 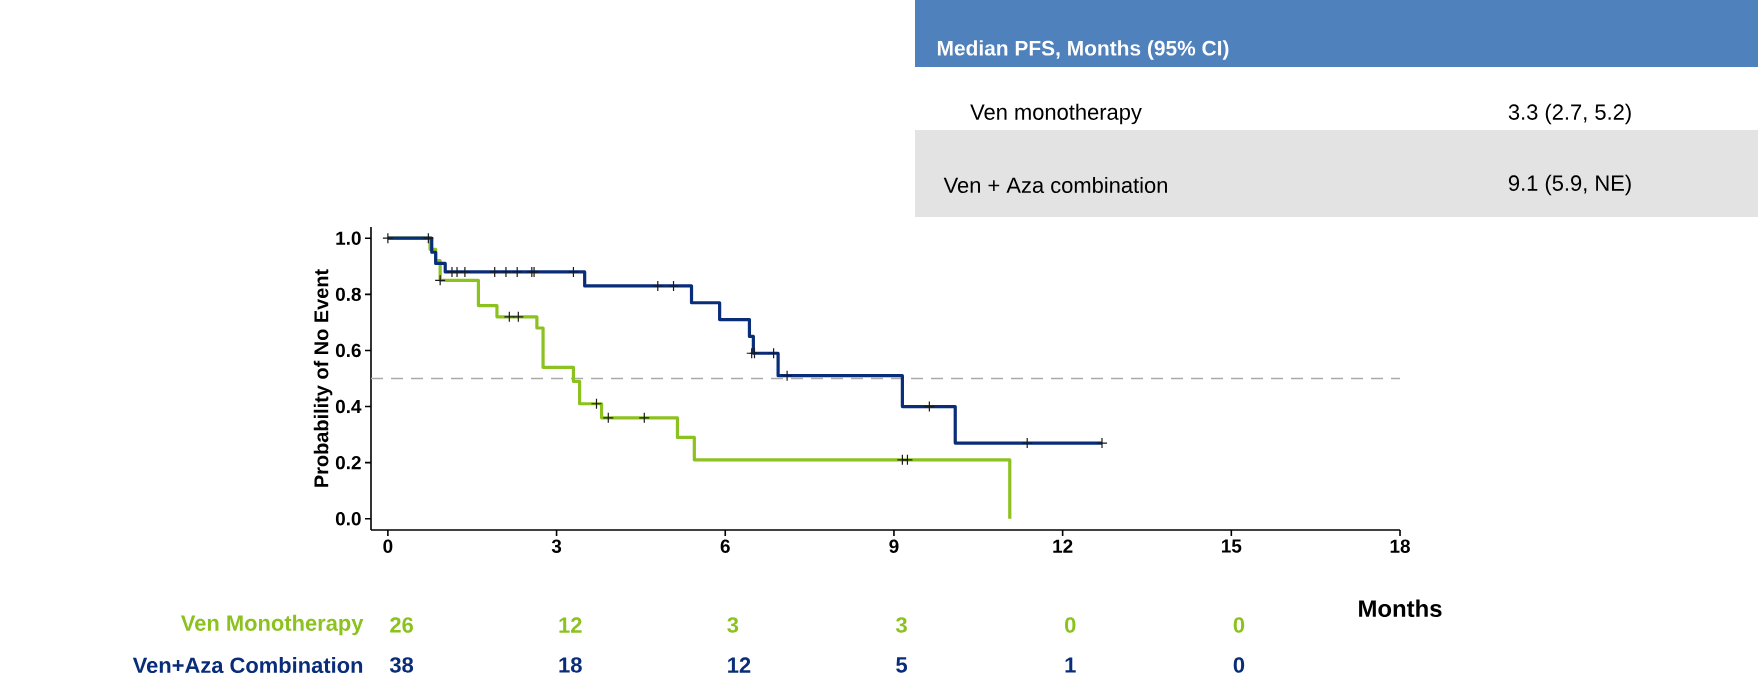 I want to click on text: 3.3 (2.7, 5.2), so click(x=1569, y=114).